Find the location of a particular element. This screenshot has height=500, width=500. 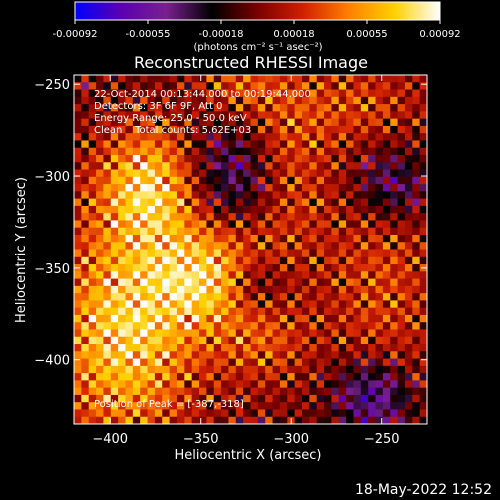

x-tick-label: −400 is located at coordinates (110, 439).